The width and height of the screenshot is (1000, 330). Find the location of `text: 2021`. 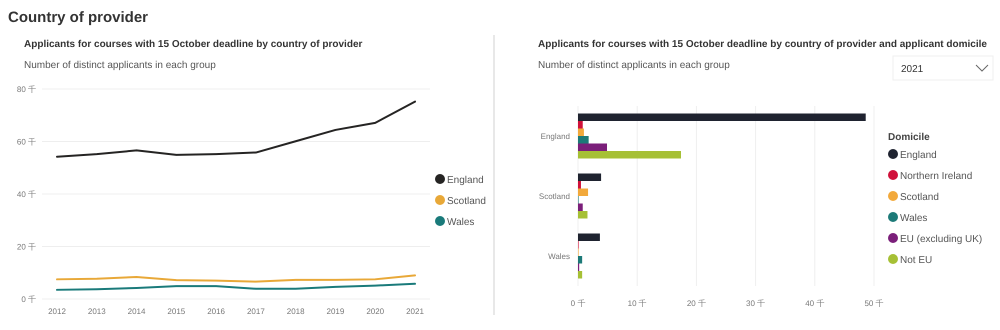

text: 2021 is located at coordinates (912, 69).